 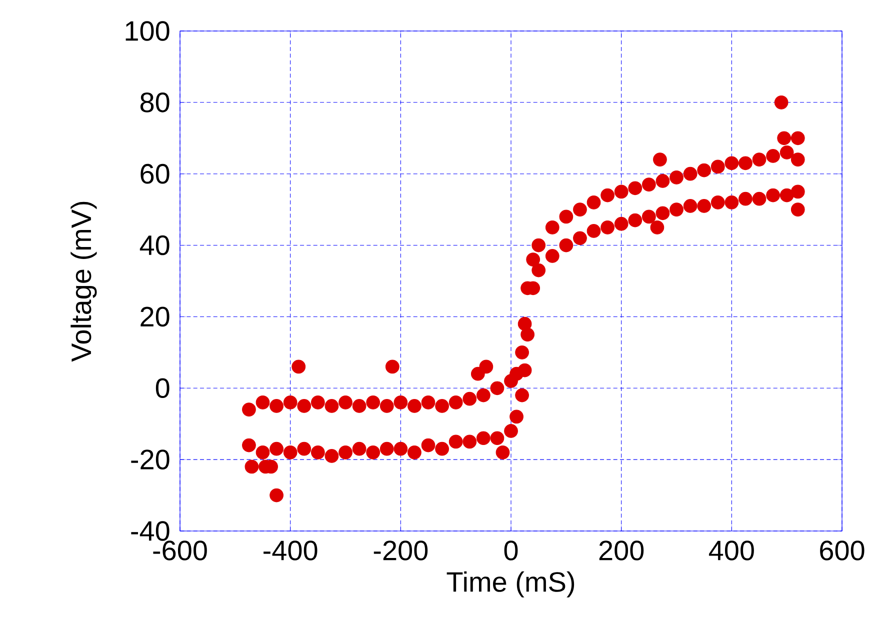 What do you see at coordinates (83, 282) in the screenshot?
I see `y-axis-title: Voltage (mV)` at bounding box center [83, 282].